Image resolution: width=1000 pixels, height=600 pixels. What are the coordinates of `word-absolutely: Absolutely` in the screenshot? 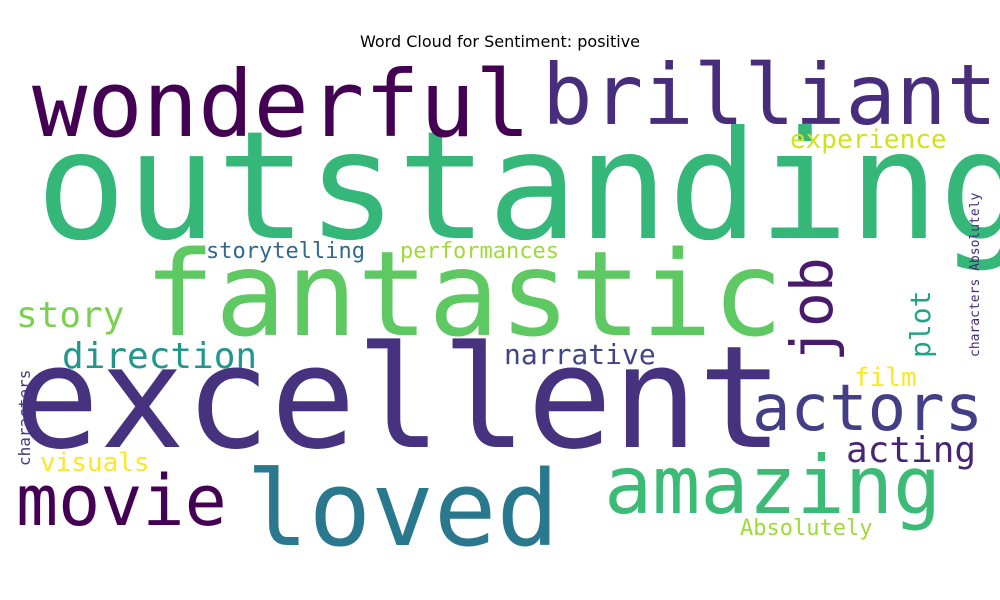 It's located at (806, 528).